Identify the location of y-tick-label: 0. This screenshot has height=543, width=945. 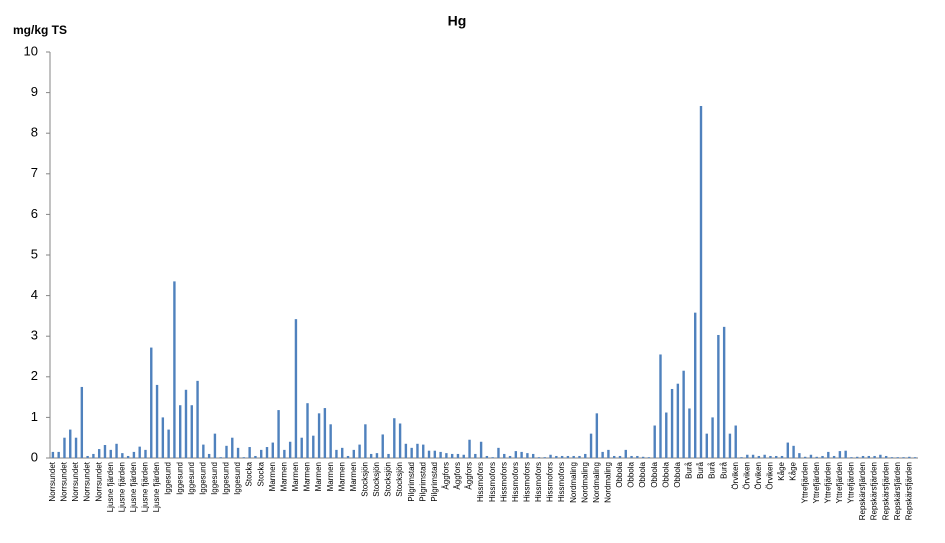
(34, 456).